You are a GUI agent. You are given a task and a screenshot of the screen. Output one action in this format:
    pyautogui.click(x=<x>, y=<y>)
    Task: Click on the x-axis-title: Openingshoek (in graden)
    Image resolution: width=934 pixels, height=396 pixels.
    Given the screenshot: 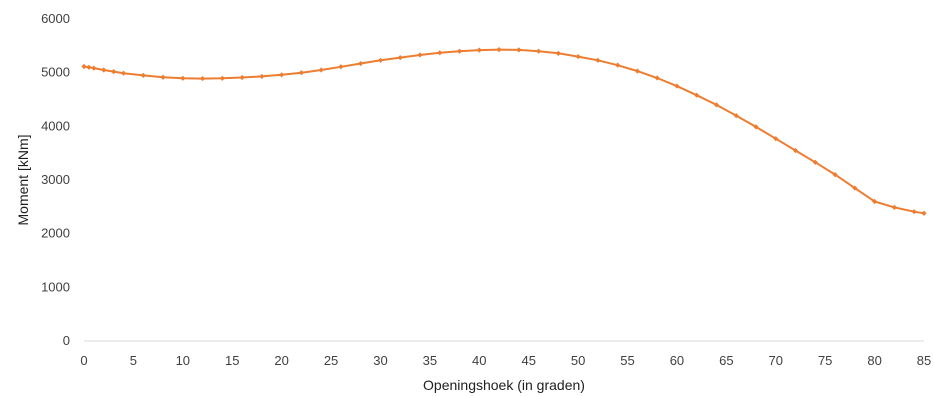 What is the action you would take?
    pyautogui.click(x=504, y=385)
    